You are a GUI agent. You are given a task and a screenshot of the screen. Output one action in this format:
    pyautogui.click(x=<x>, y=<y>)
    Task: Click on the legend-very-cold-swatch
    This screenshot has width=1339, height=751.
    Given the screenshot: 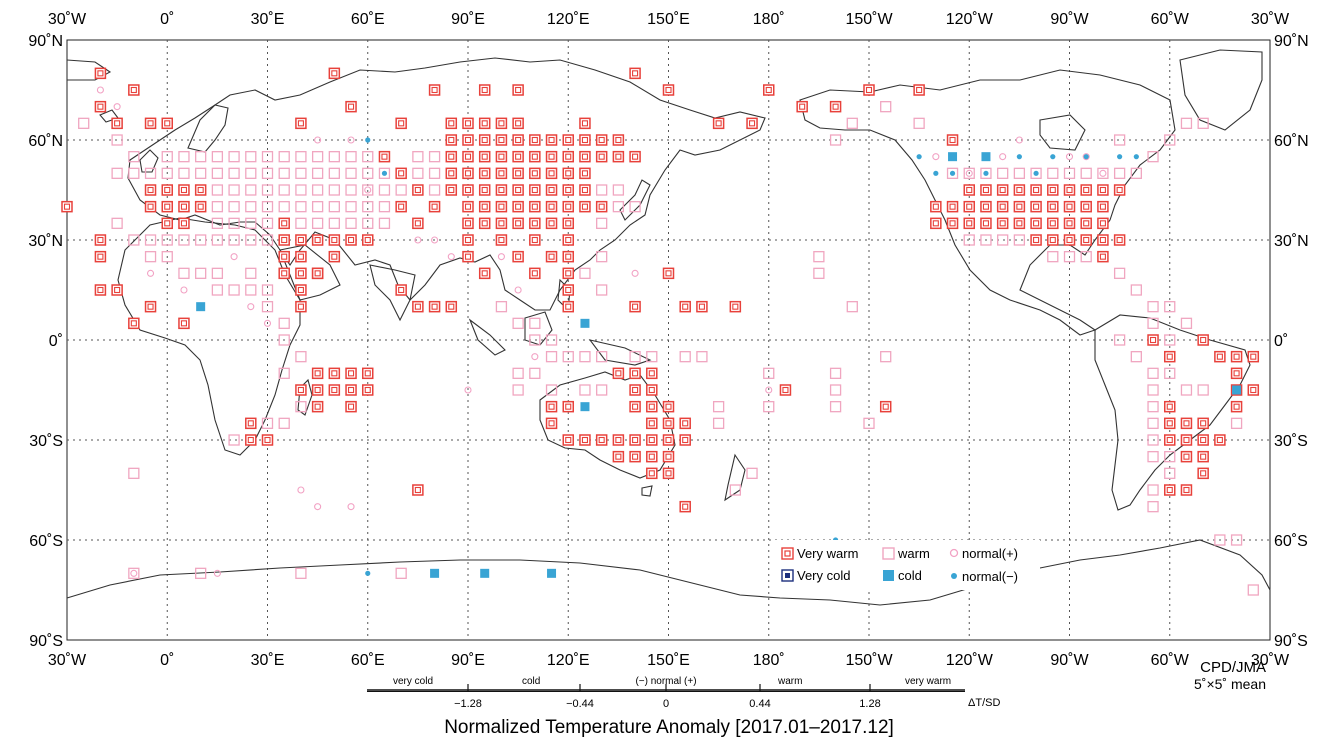 What is the action you would take?
    pyautogui.click(x=787, y=575)
    